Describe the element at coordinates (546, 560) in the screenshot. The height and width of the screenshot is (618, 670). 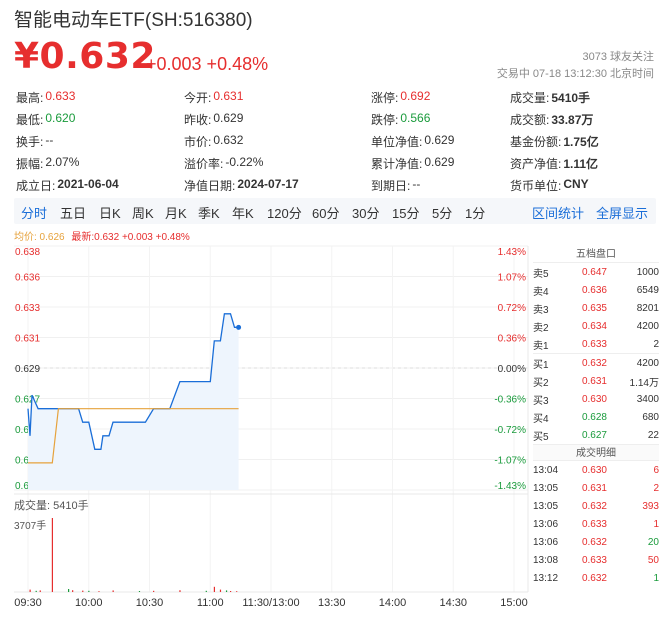
I see `trade-time: 13:08` at that location.